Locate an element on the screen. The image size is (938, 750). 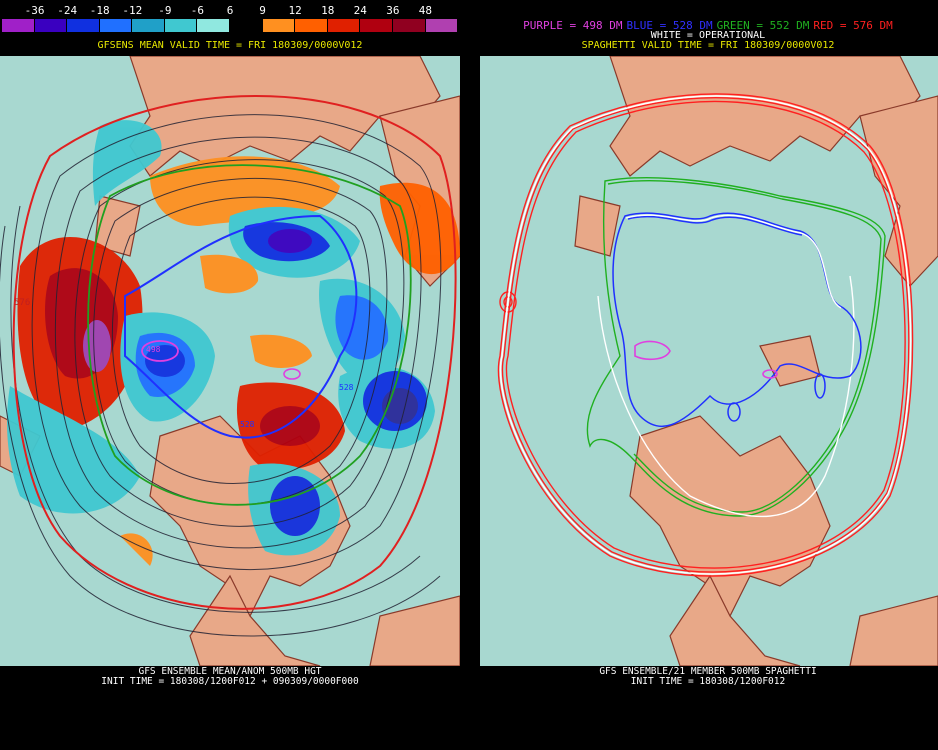
legend-tick-6: 6 is located at coordinates (230, 10).